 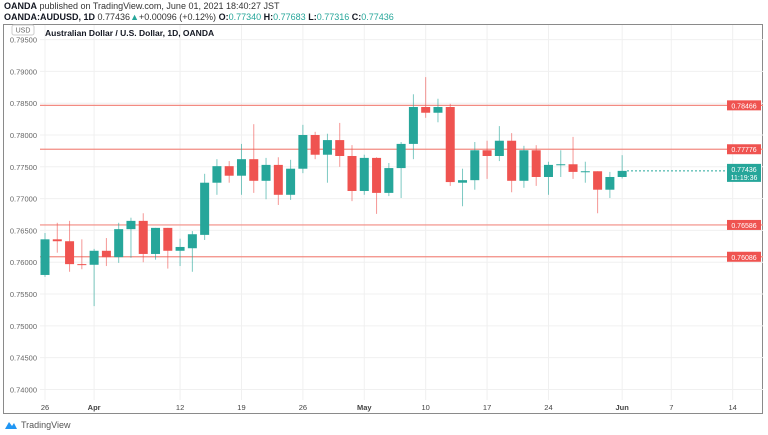 I want to click on current-price-label: 0.77436, so click(x=743, y=170).